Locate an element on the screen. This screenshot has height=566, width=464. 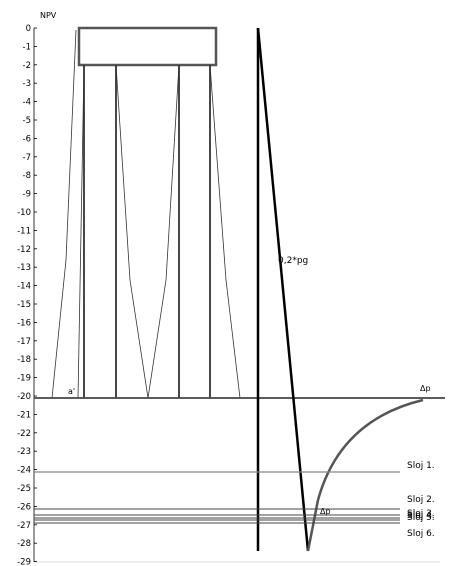
y-tick-label: -29 is located at coordinates (24, 562).